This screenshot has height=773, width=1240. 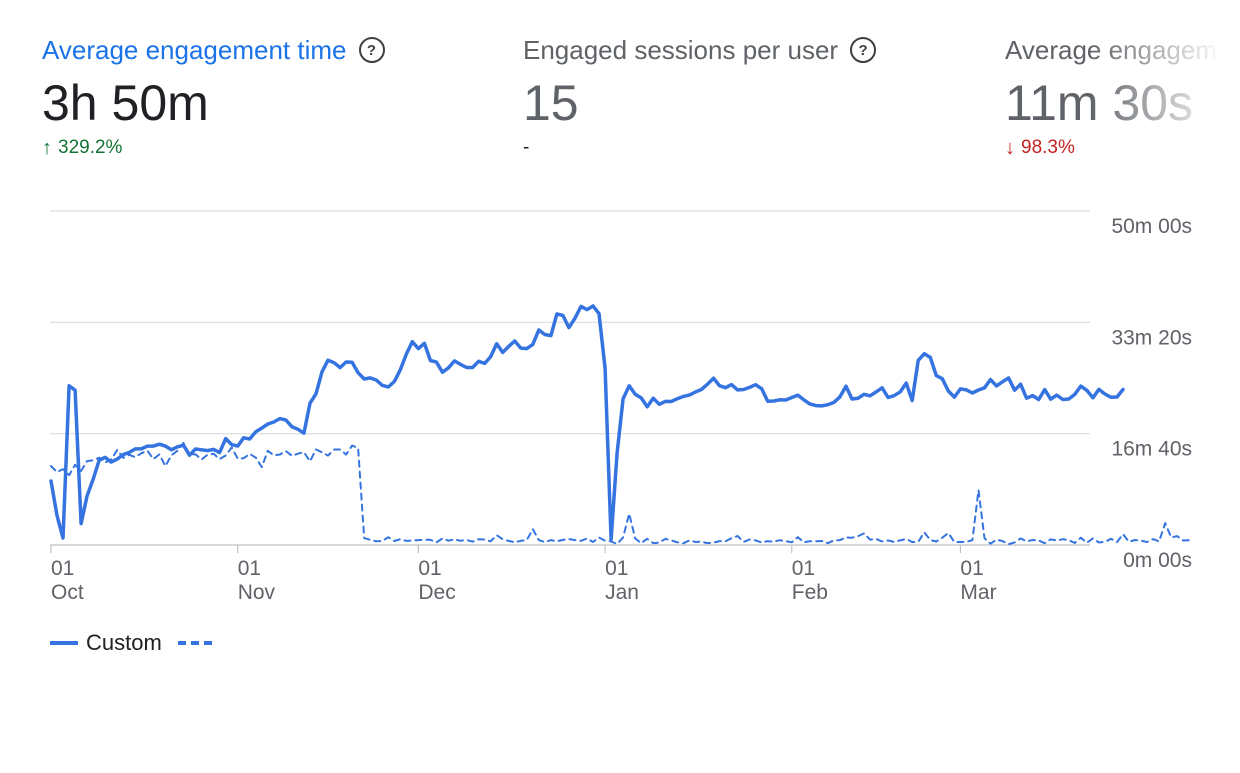 I want to click on legend-label-custom: Custom, so click(x=124, y=642).